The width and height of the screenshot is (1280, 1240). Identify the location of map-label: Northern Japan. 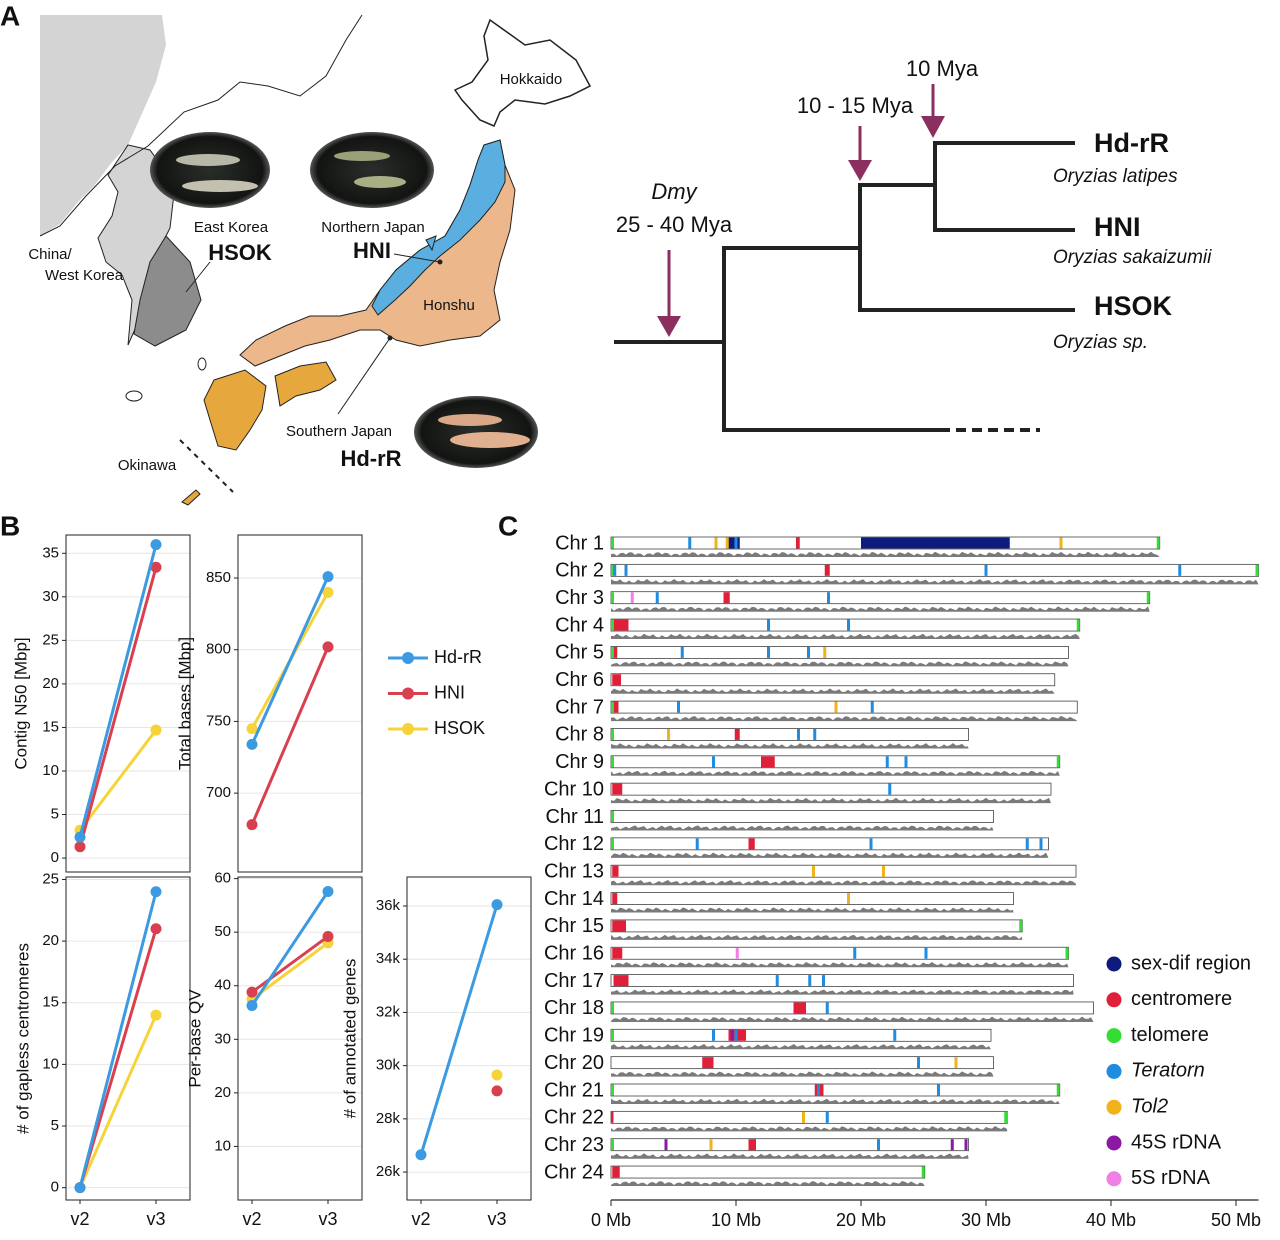
(372, 227).